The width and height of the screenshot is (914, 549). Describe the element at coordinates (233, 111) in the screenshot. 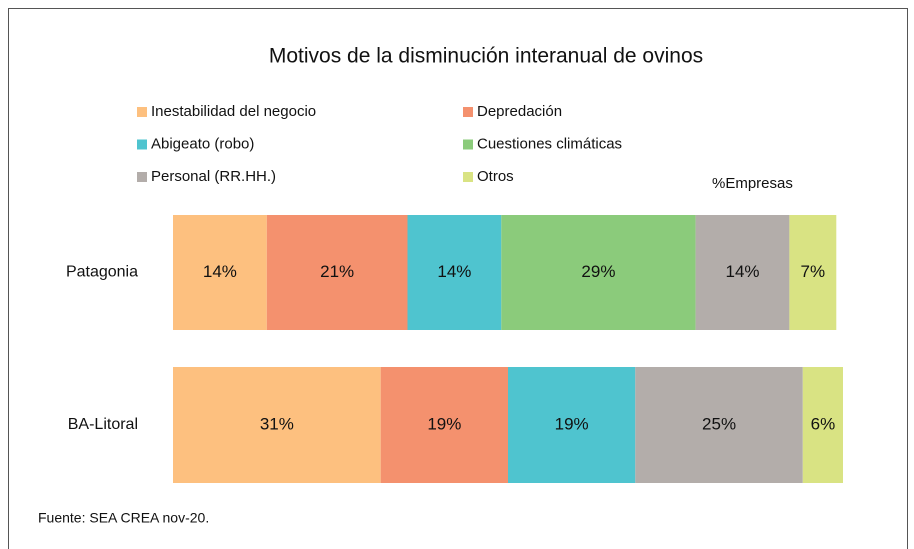

I see `legend-label: Inestabilidad del negocio` at that location.